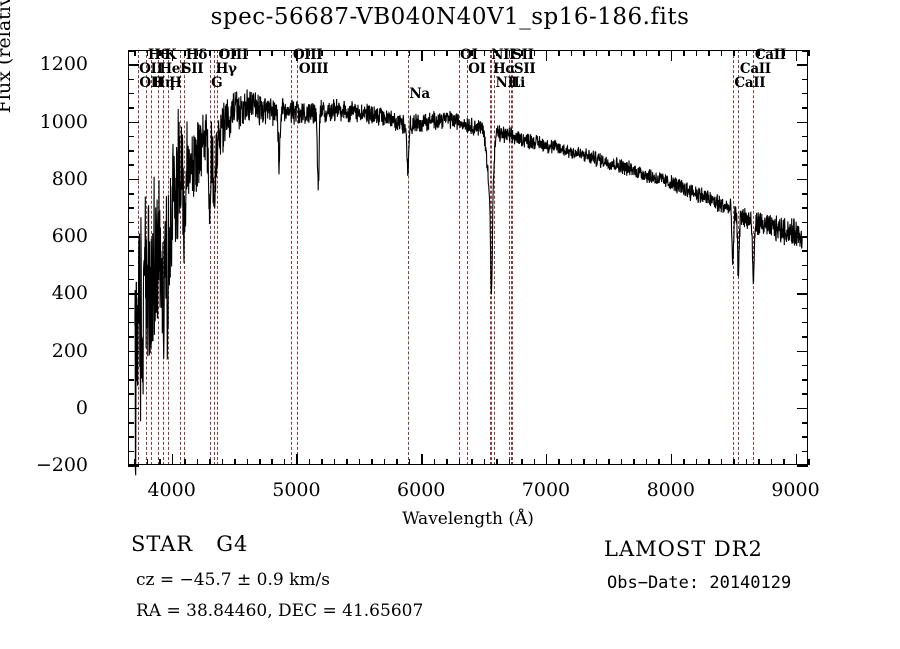 The image size is (900, 649). What do you see at coordinates (190, 544) in the screenshot?
I see `footer-object-type: STAR G4` at bounding box center [190, 544].